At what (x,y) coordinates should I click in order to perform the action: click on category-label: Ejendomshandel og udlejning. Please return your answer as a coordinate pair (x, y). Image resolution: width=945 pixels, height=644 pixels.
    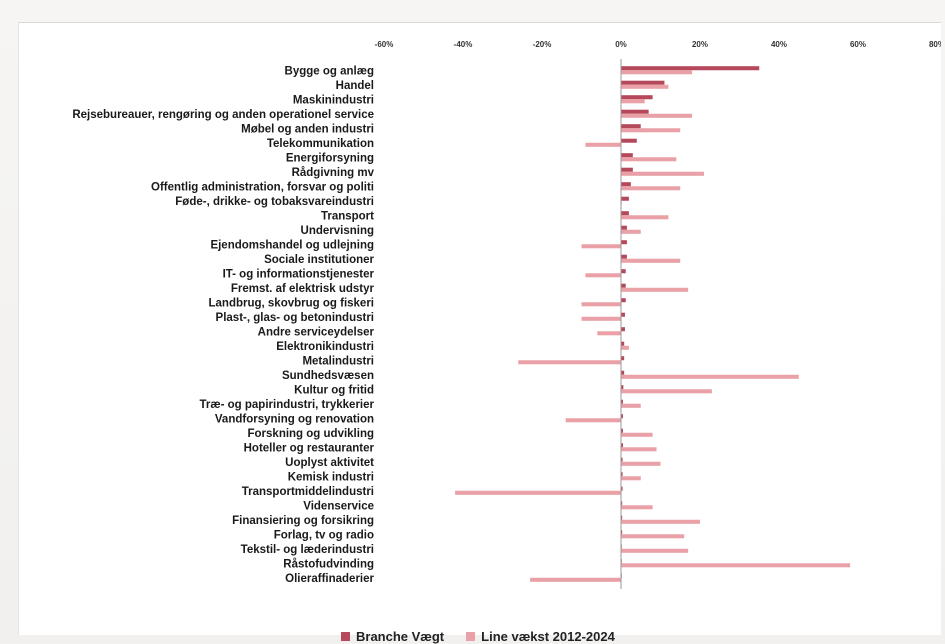
    Looking at the image, I should click on (292, 245).